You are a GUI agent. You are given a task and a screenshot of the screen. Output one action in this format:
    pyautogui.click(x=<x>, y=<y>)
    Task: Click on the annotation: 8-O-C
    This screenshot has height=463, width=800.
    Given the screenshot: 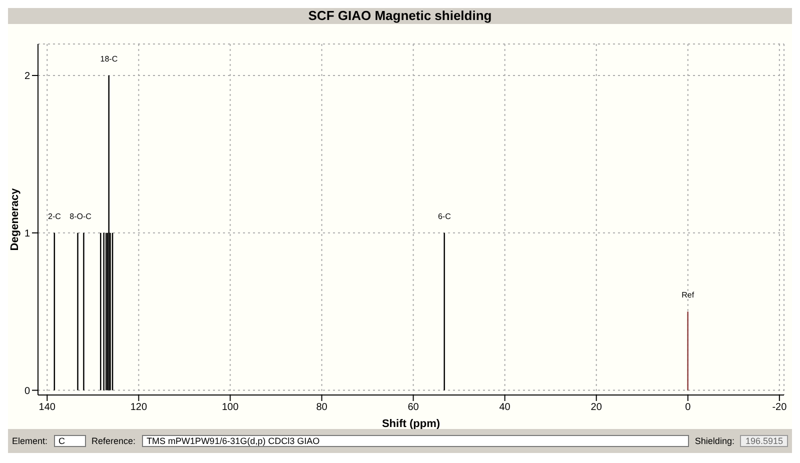 What is the action you would take?
    pyautogui.click(x=81, y=216)
    